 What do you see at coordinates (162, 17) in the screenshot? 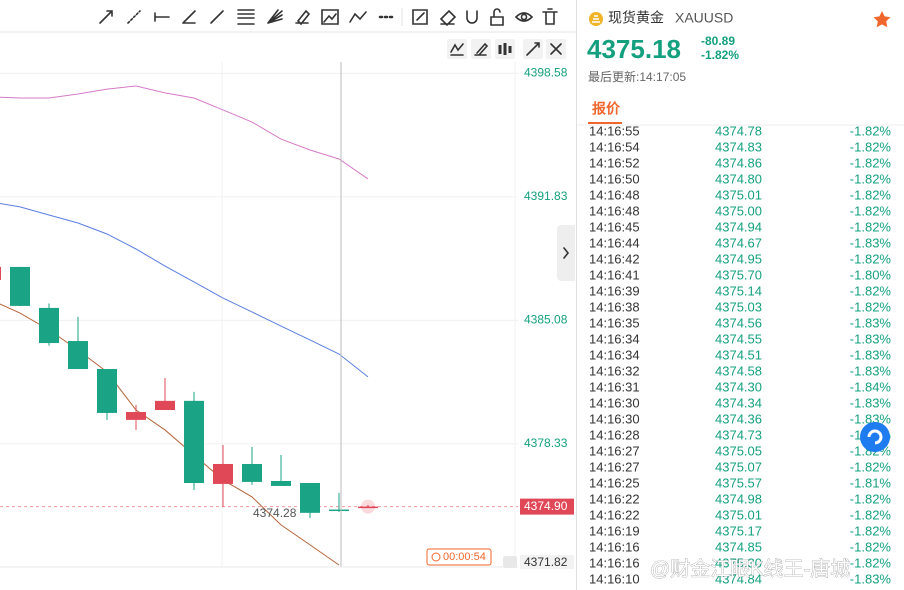
I see `tool-horizontal-line` at bounding box center [162, 17].